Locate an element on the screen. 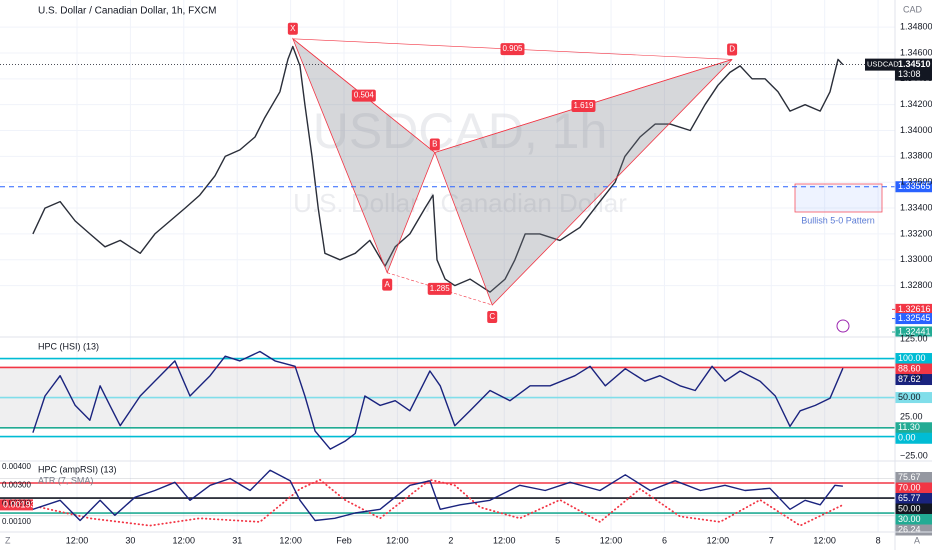  symbol: USDCAD is located at coordinates (883, 64).